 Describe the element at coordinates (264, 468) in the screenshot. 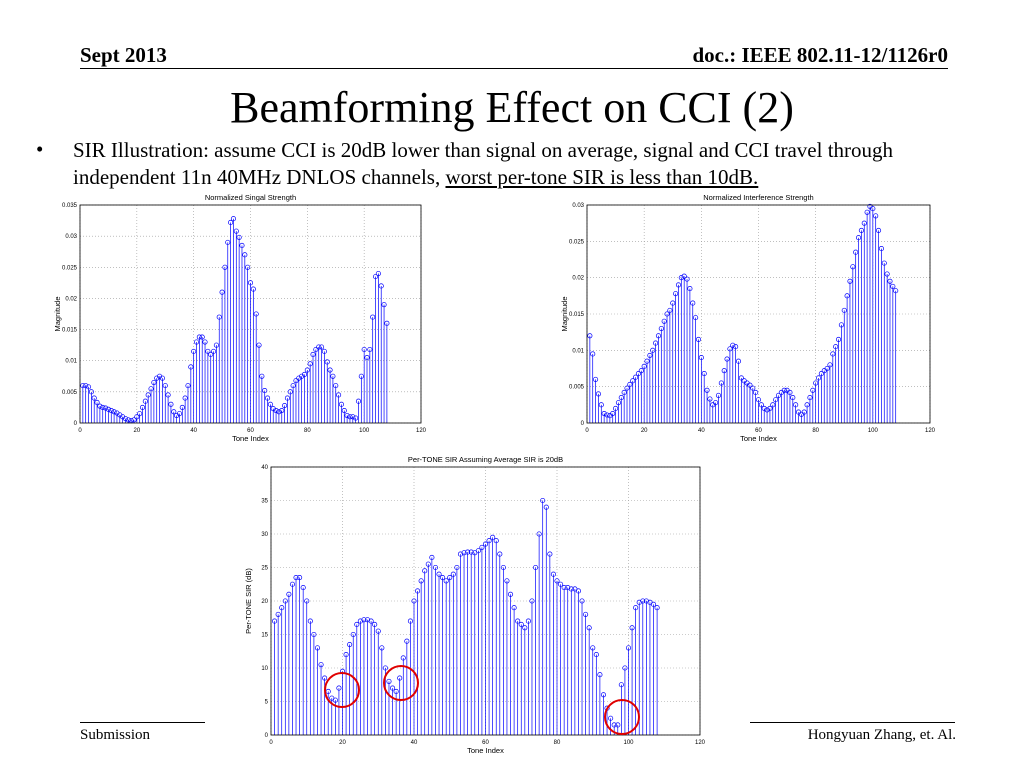

I see `y-tick-label: 40` at that location.